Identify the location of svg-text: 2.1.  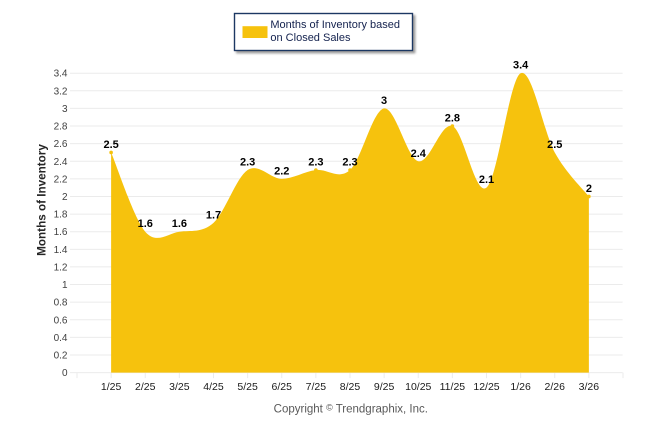
(486, 180).